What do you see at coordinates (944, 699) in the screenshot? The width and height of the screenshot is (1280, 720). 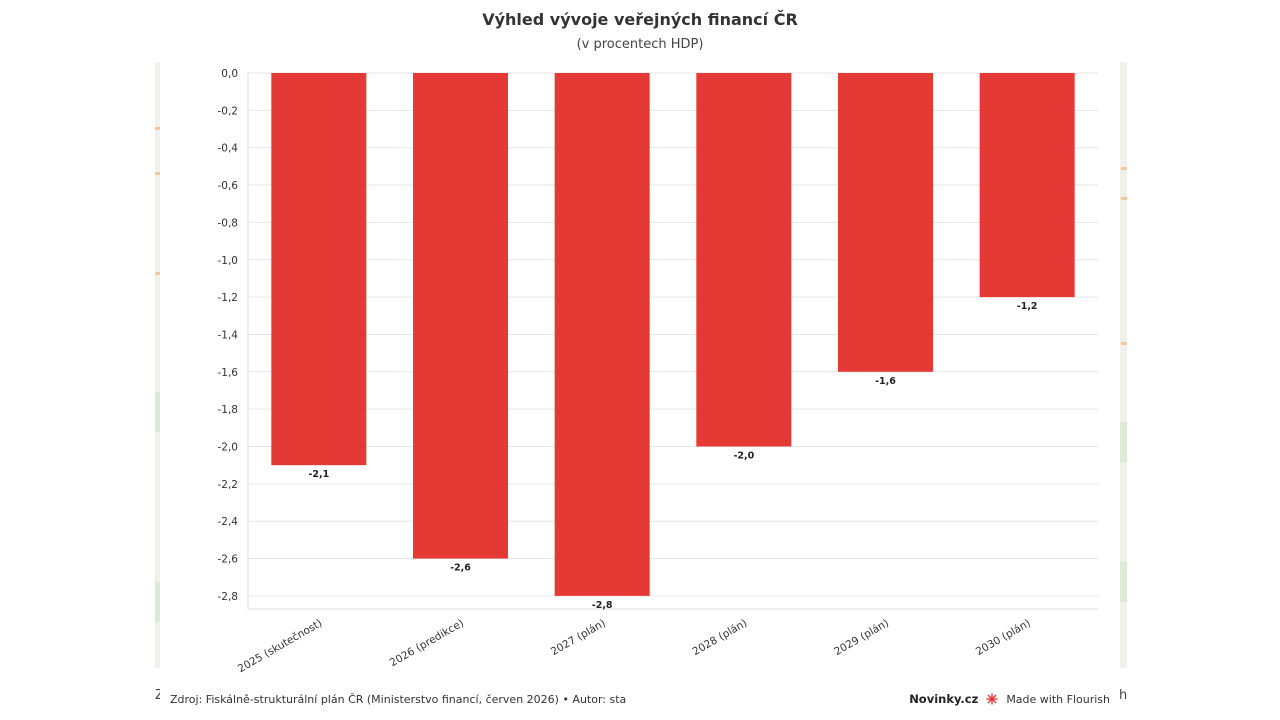 I see `brand-logo: Novinky.cz` at bounding box center [944, 699].